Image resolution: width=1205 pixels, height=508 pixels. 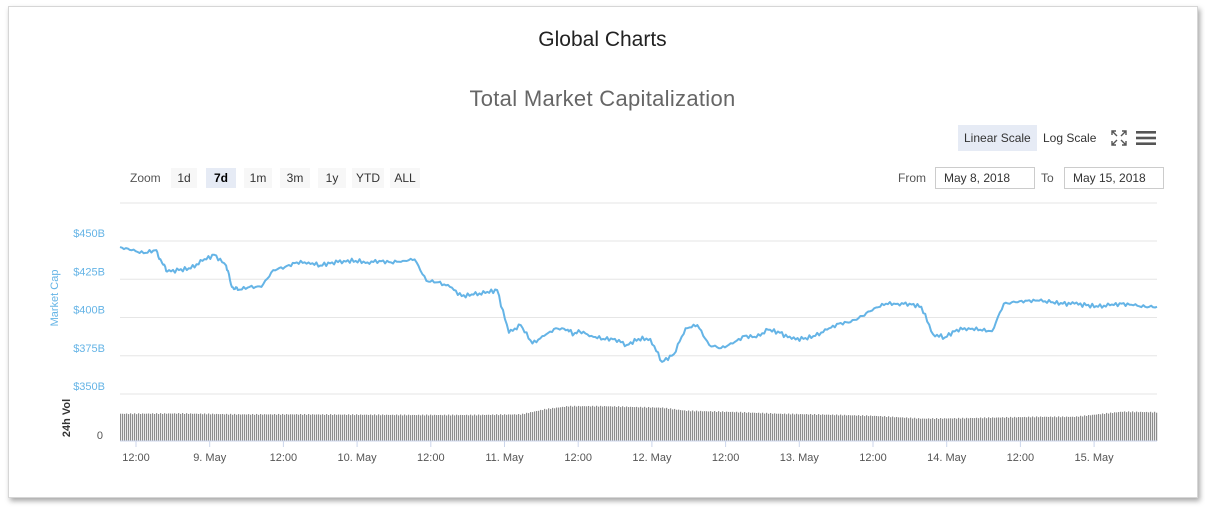 I want to click on to-label: To, so click(x=1047, y=178).